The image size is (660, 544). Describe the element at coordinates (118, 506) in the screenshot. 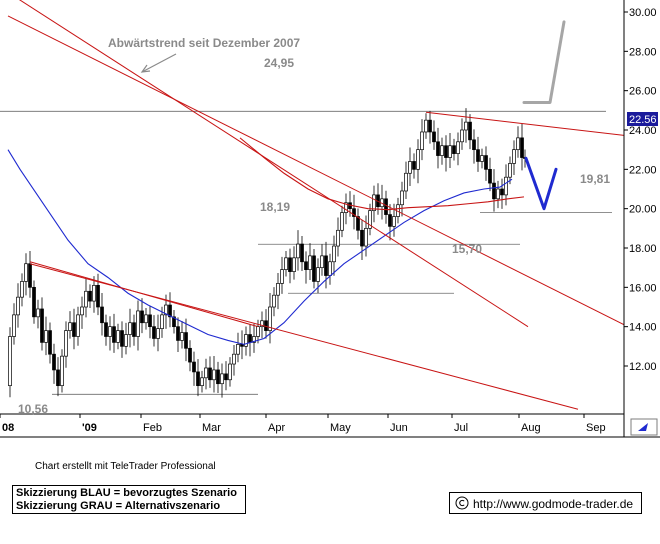

I see `legend-grey-line: Skizzierung GRAU = Alternativszenario` at that location.